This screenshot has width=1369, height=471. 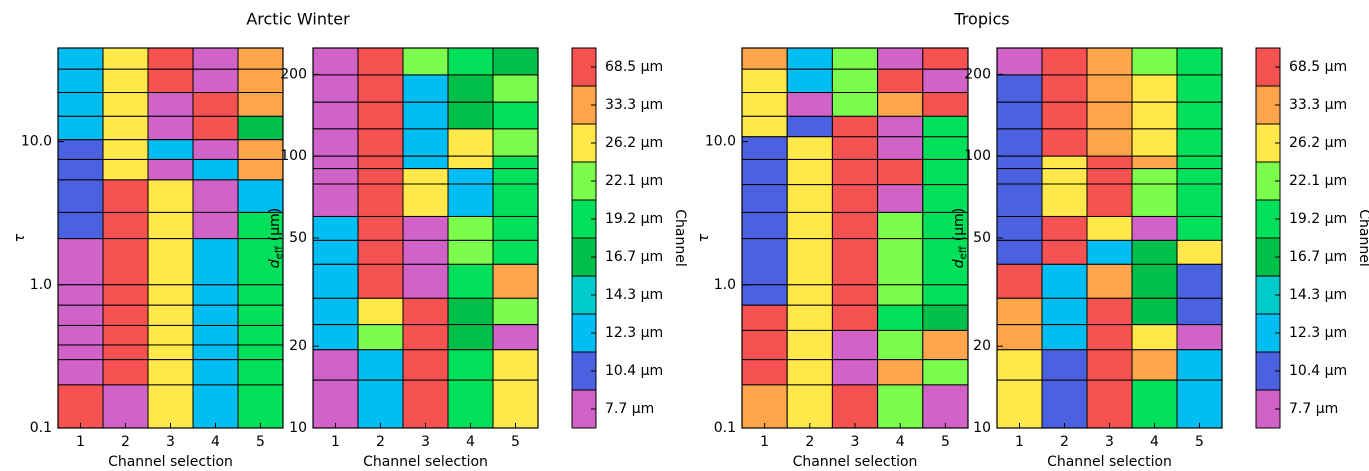 What do you see at coordinates (298, 238) in the screenshot?
I see `y-tick-label: 50` at bounding box center [298, 238].